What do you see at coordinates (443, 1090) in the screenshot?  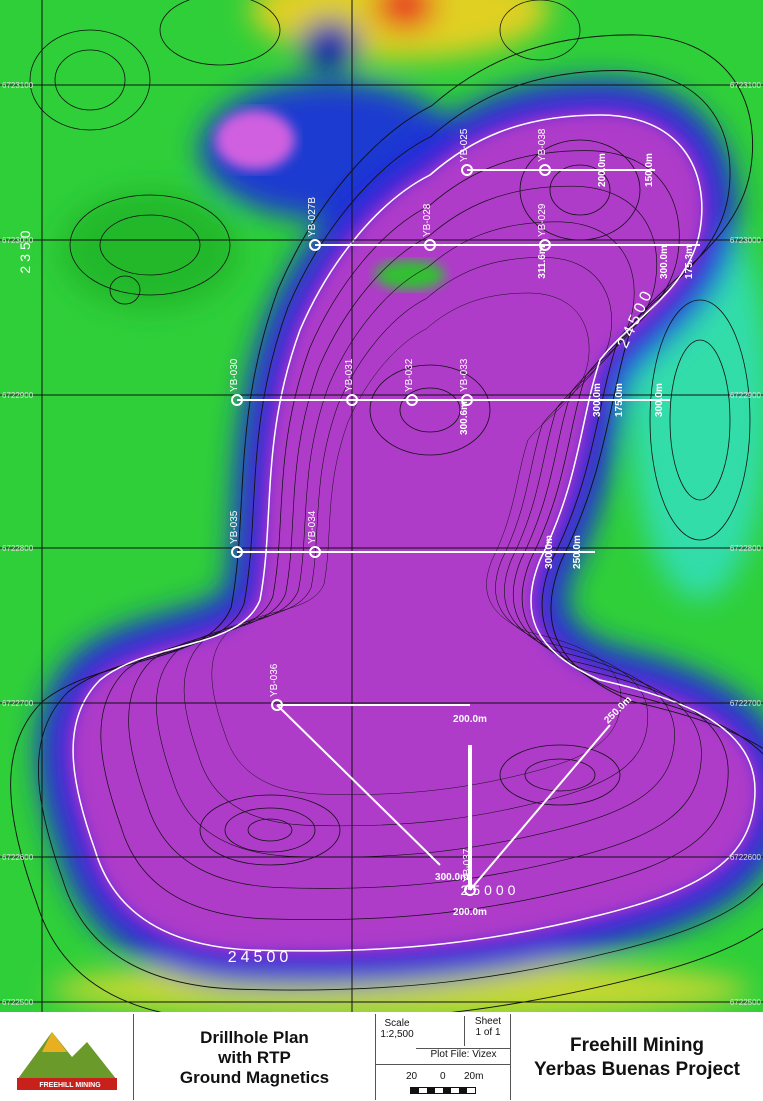 I see `scale-bar-graphic` at bounding box center [443, 1090].